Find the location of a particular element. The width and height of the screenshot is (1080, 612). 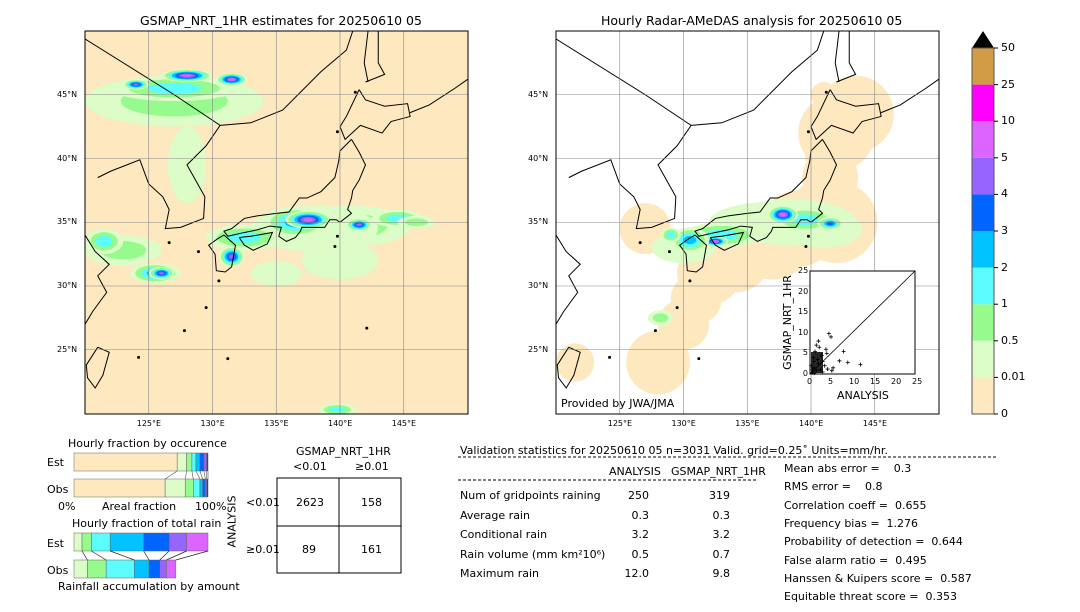

colorbar-label: 4 is located at coordinates (1004, 194).